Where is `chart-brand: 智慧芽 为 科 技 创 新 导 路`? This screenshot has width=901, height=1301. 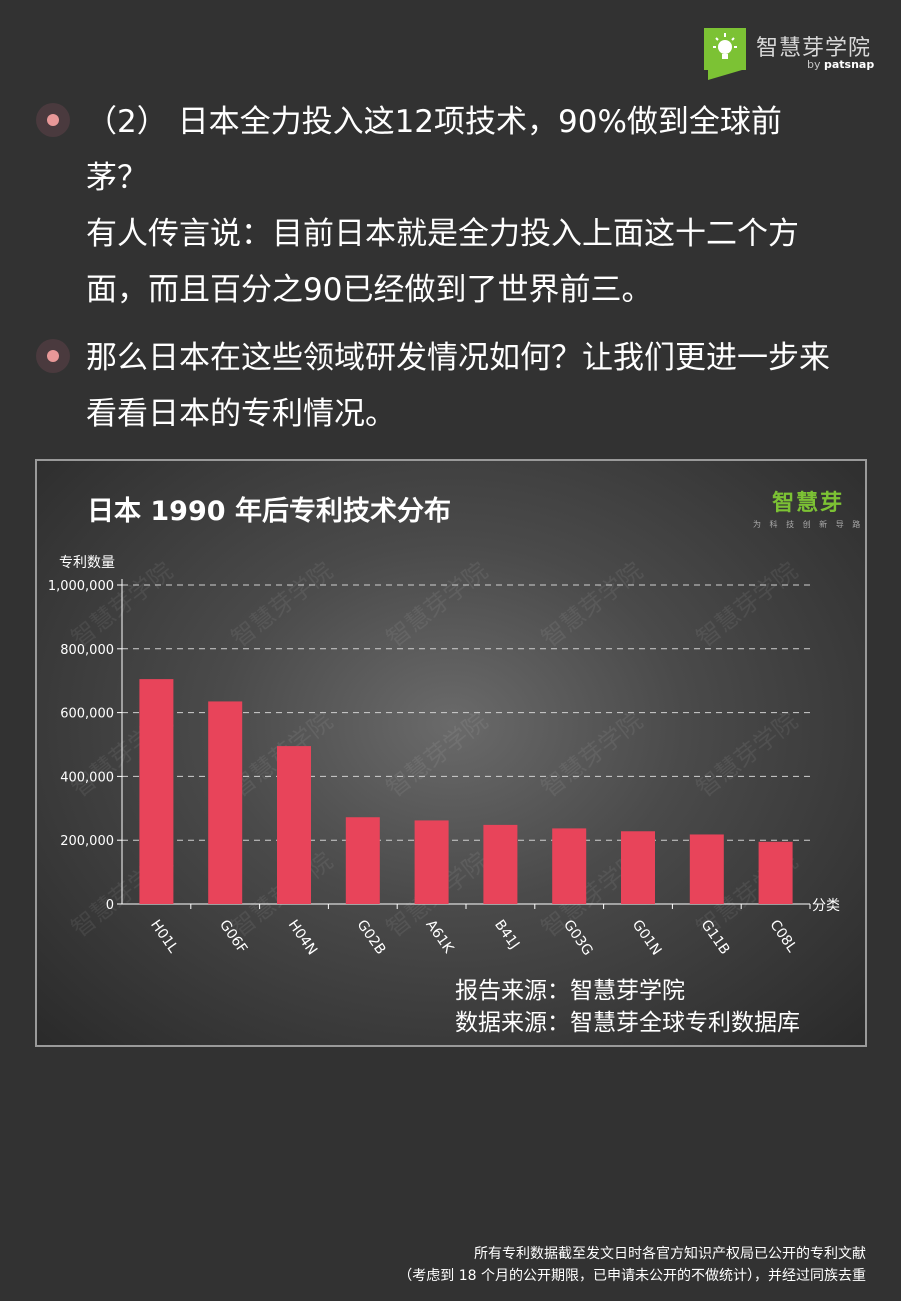 chart-brand: 智慧芽 为 科 技 创 新 导 路 is located at coordinates (808, 507).